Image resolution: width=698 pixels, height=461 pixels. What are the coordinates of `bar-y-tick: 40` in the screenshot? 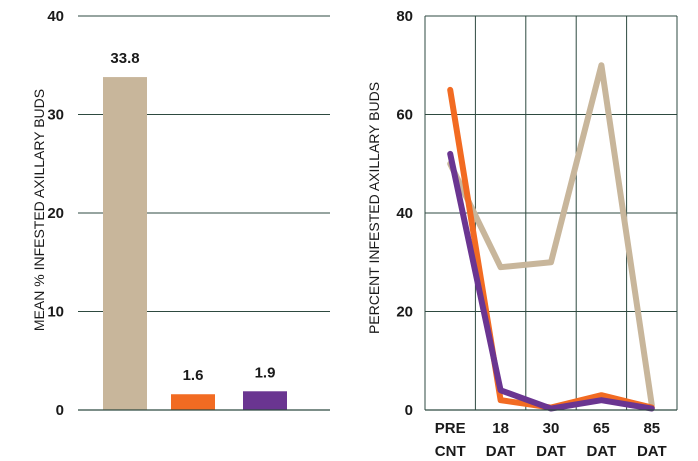 It's located at (55, 16).